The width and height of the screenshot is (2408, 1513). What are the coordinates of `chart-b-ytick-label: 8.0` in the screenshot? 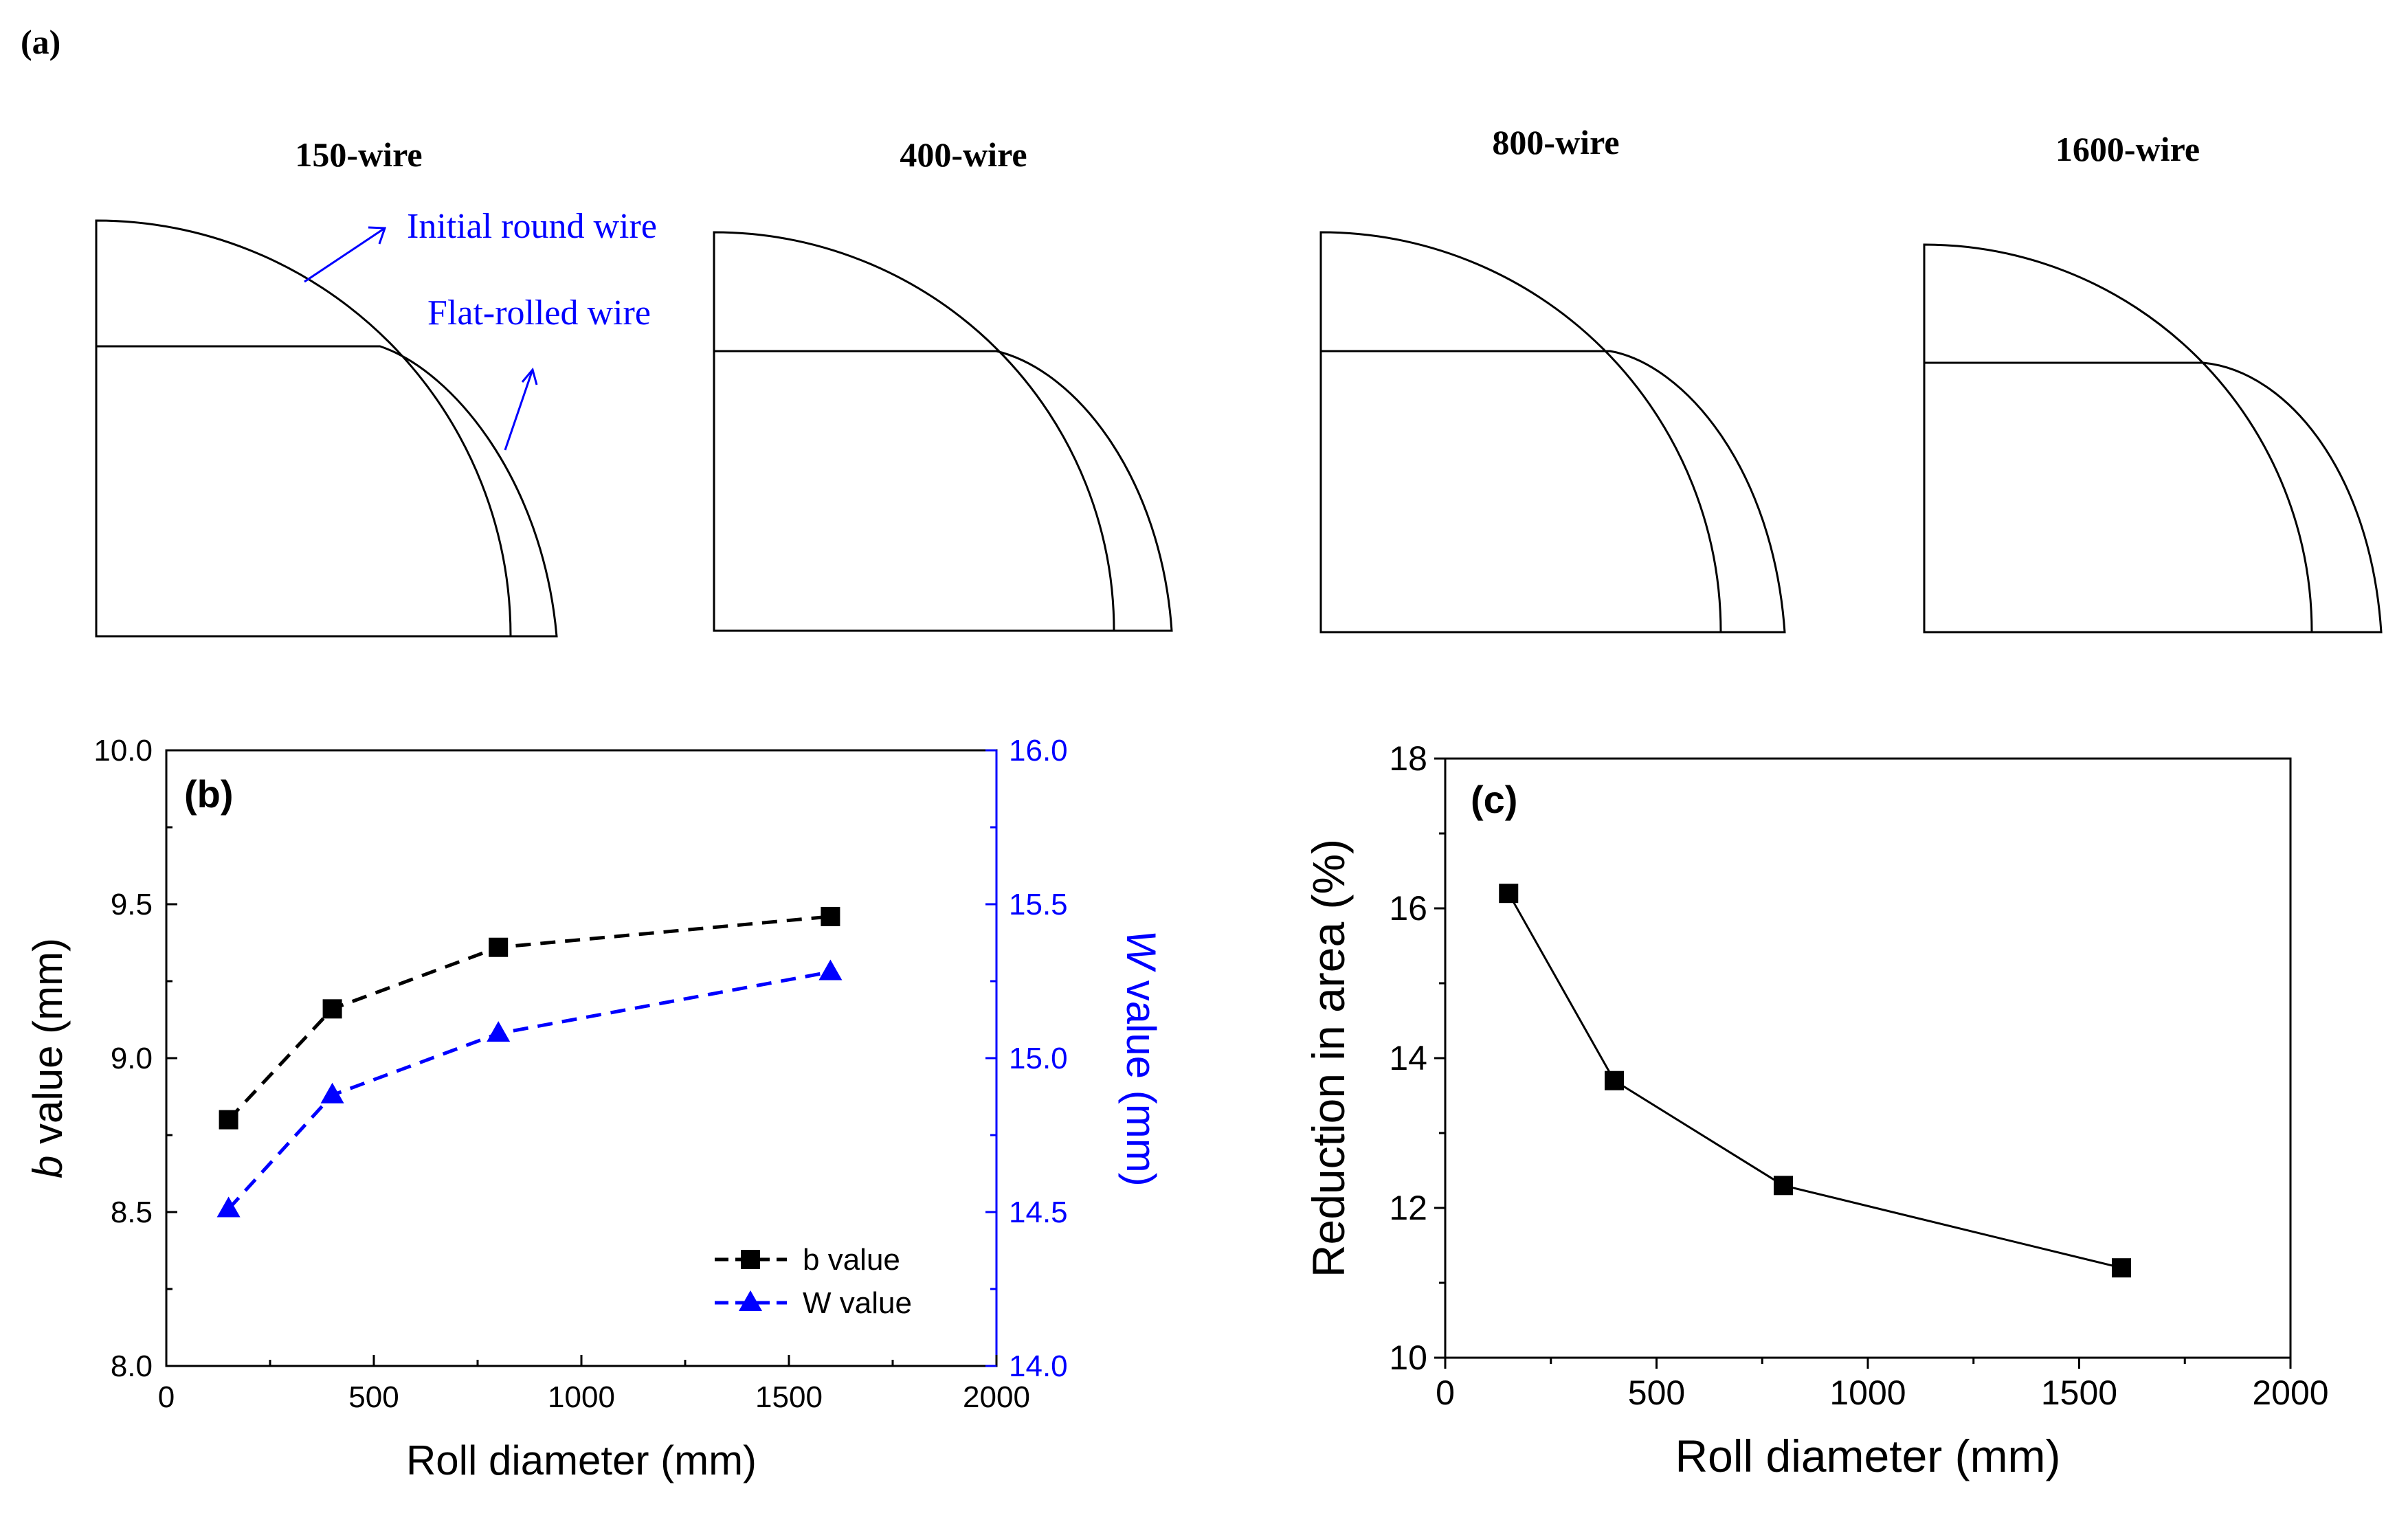 It's located at (132, 1366).